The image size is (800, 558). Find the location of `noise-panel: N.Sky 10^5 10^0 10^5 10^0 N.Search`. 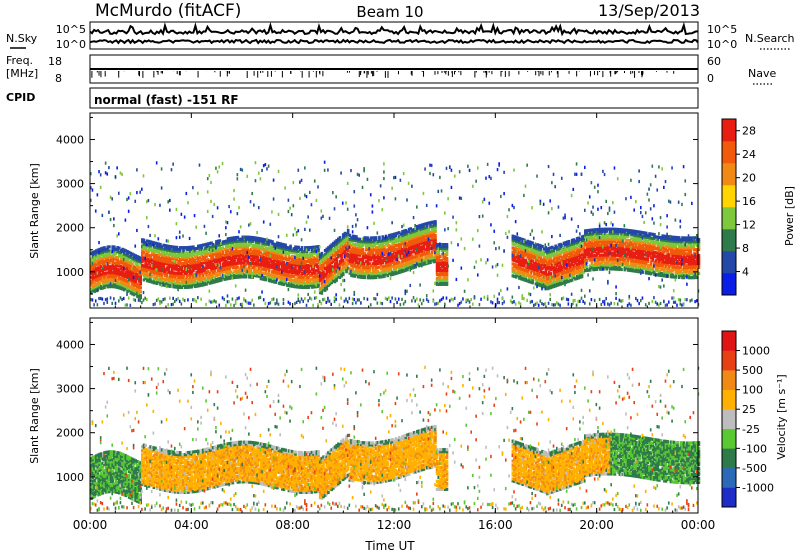

noise-panel: N.Sky 10^5 10^0 10^5 10^0 N.Search is located at coordinates (400, 36).